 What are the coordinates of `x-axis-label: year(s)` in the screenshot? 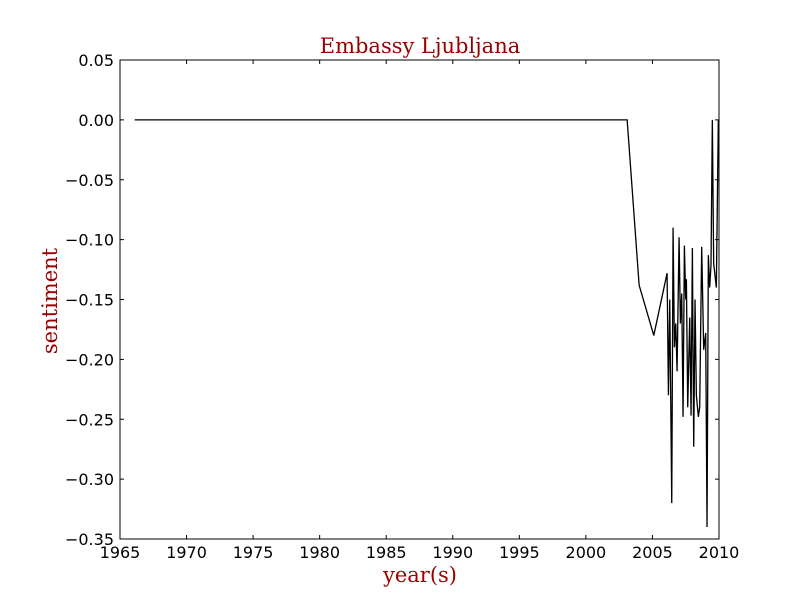 It's located at (419, 575).